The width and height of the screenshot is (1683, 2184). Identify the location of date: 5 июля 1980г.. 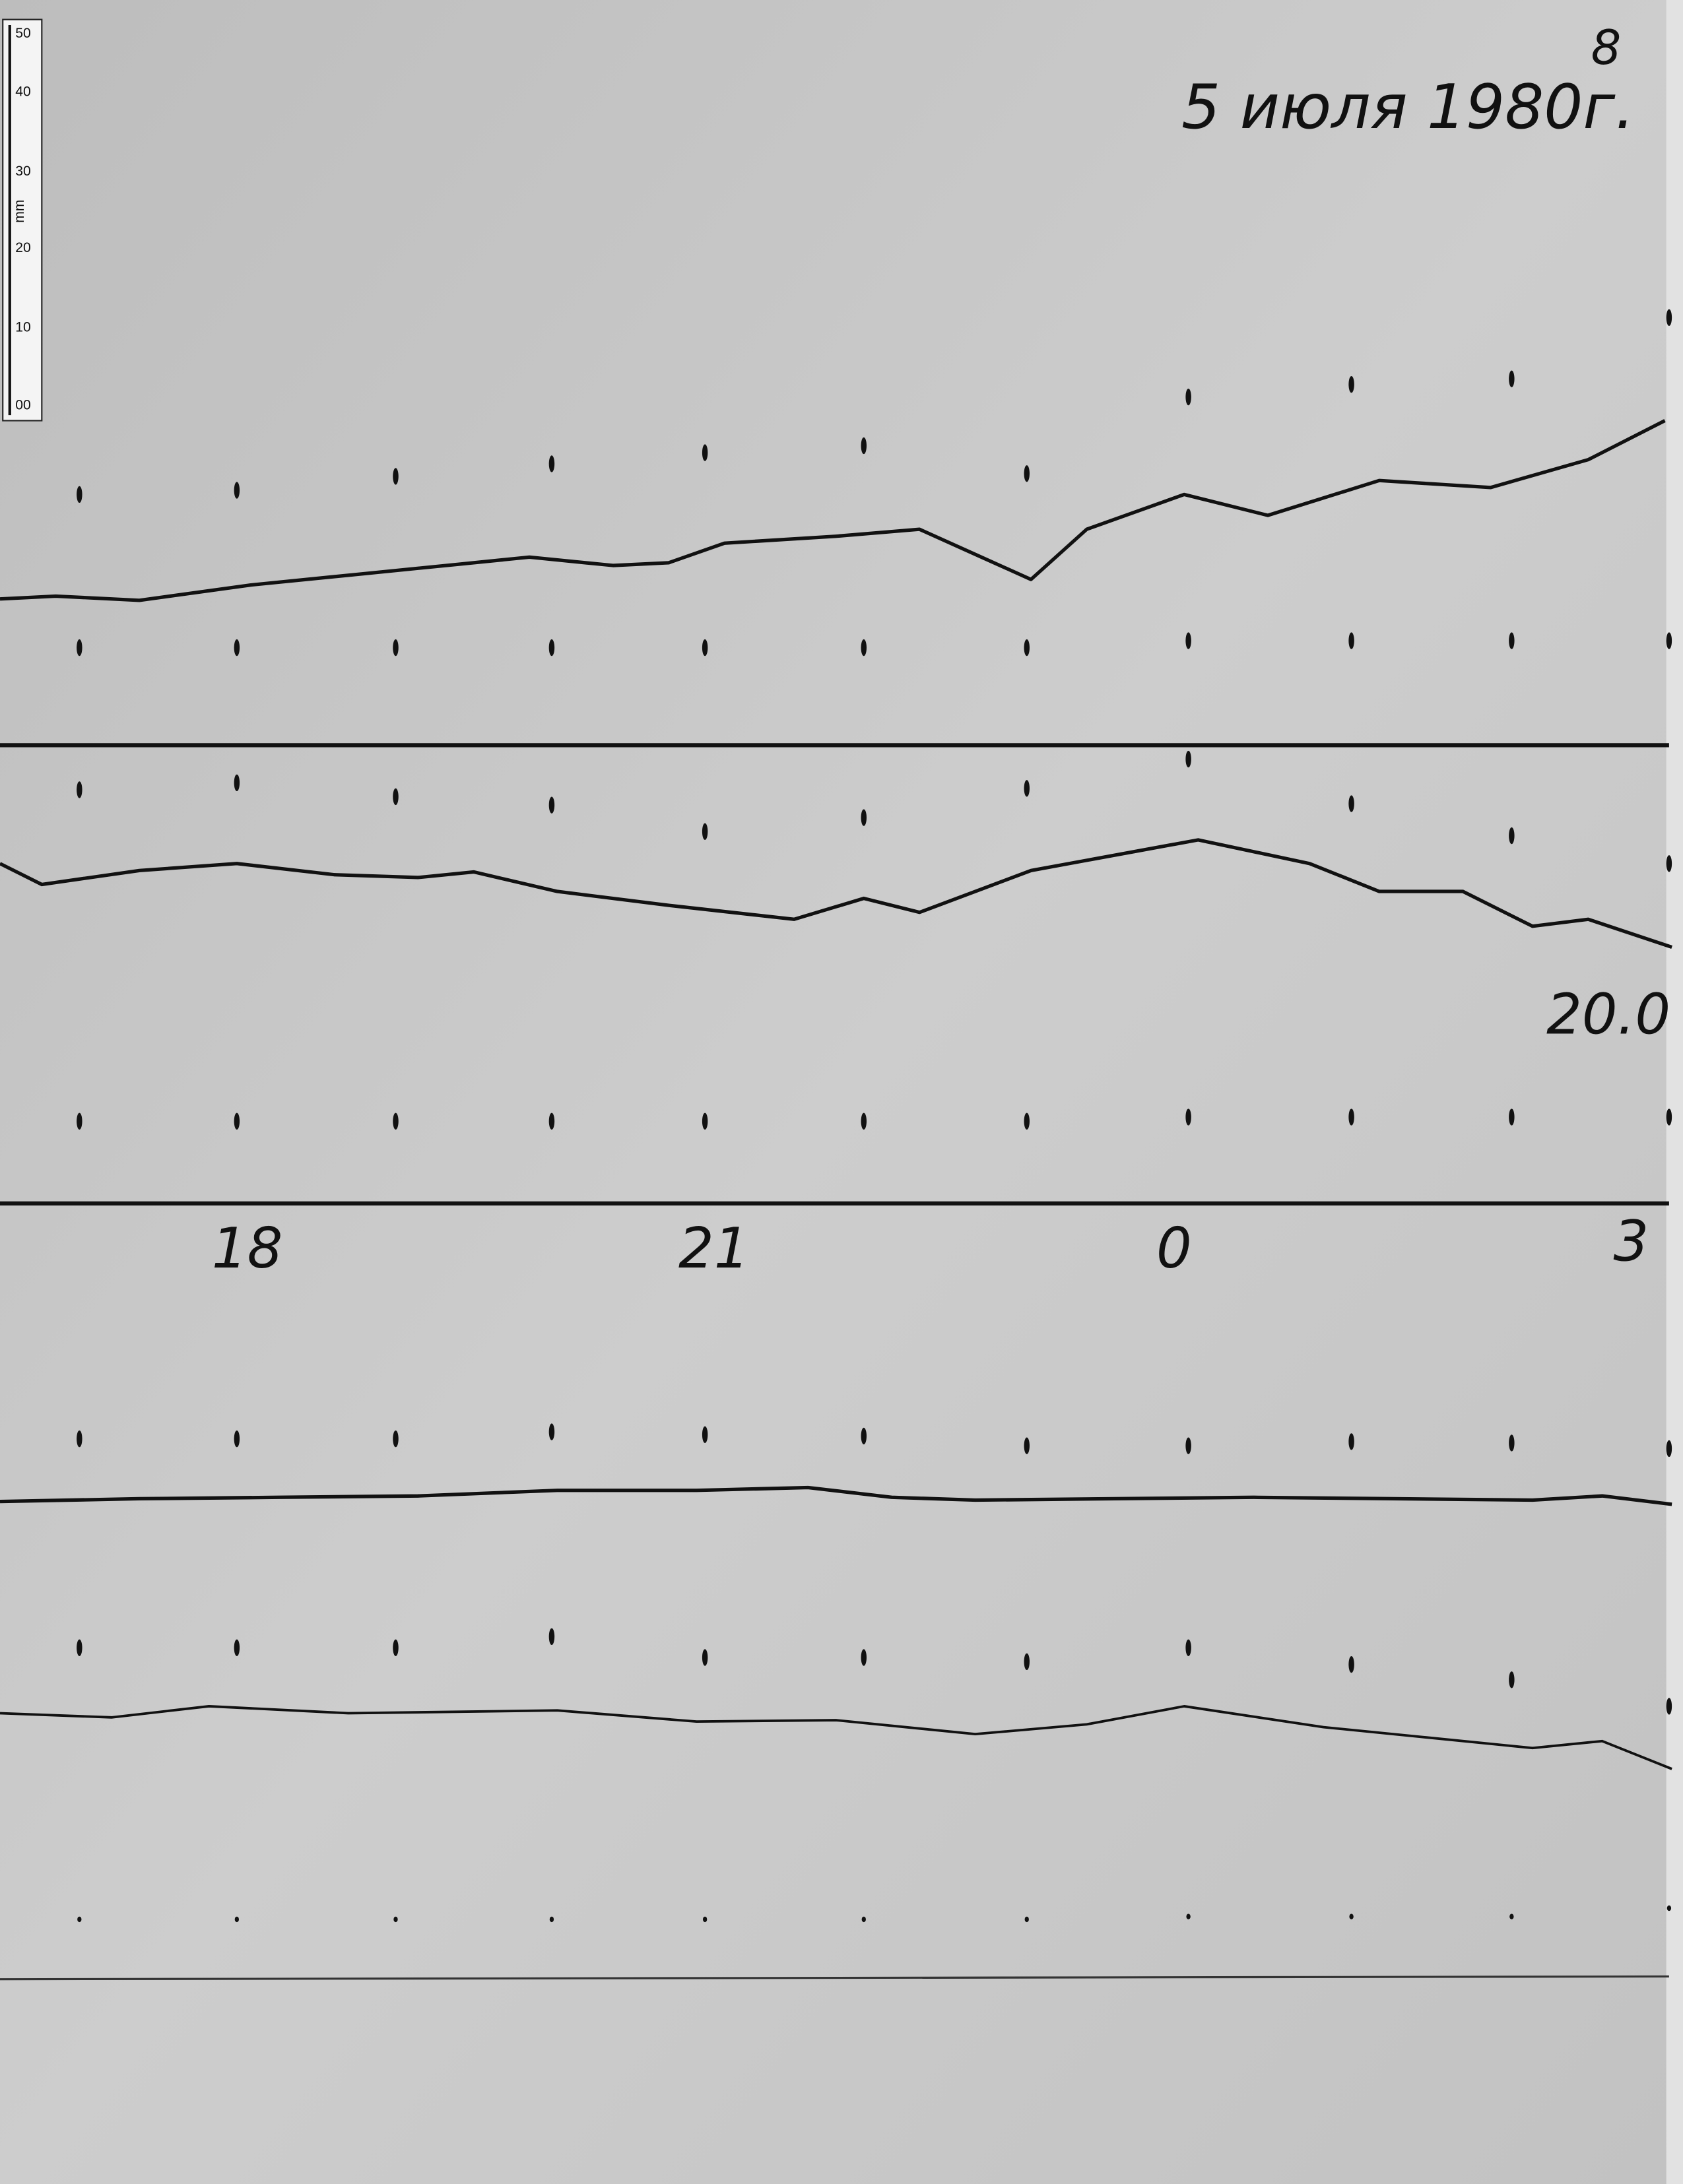
(1408, 107).